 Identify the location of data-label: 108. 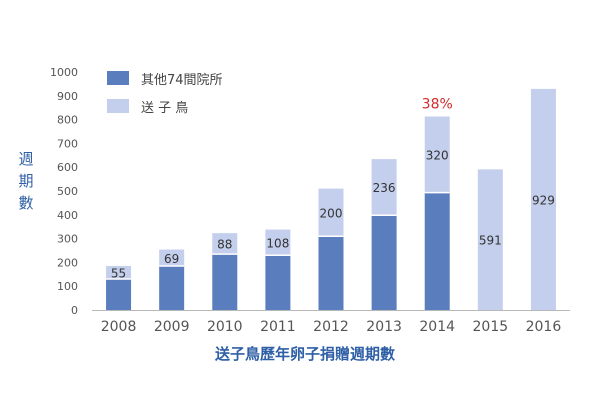
(277, 243).